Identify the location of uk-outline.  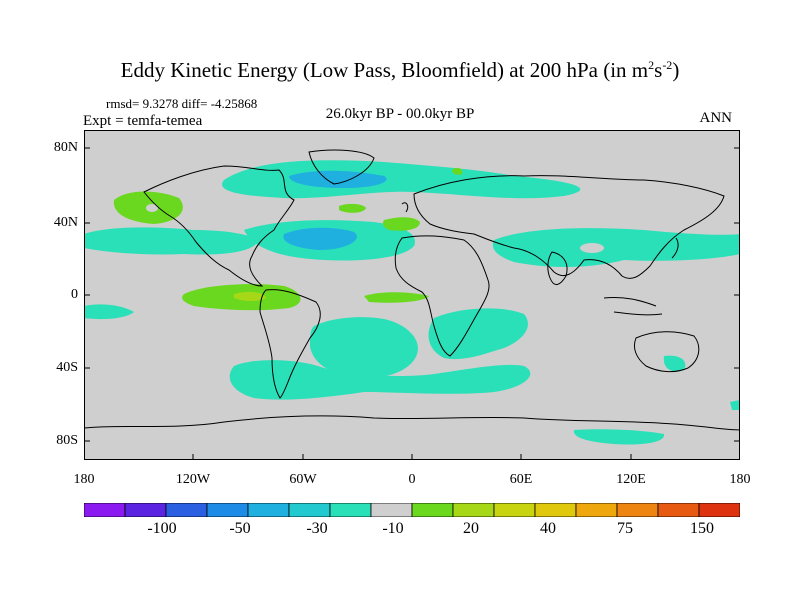
(405, 207).